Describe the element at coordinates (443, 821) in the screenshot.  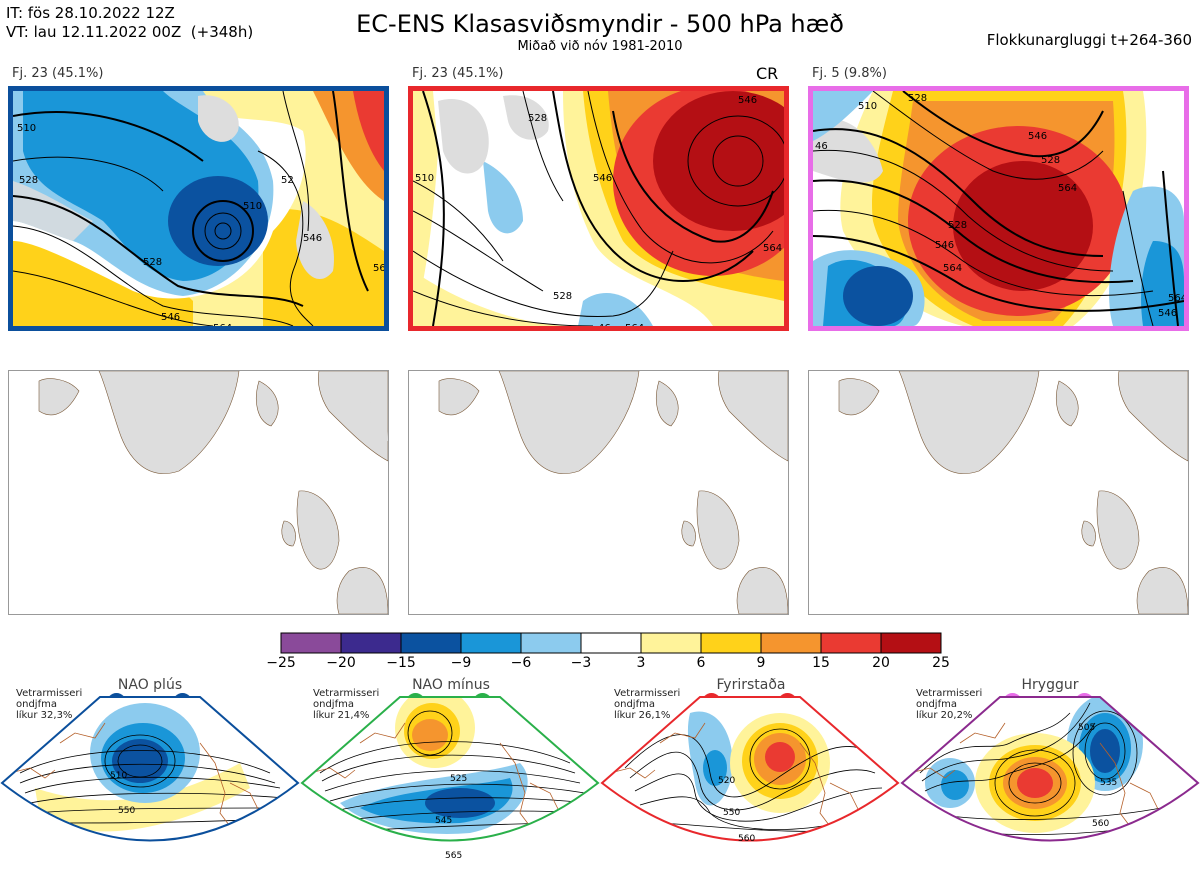
I see `fan-label: 545` at that location.